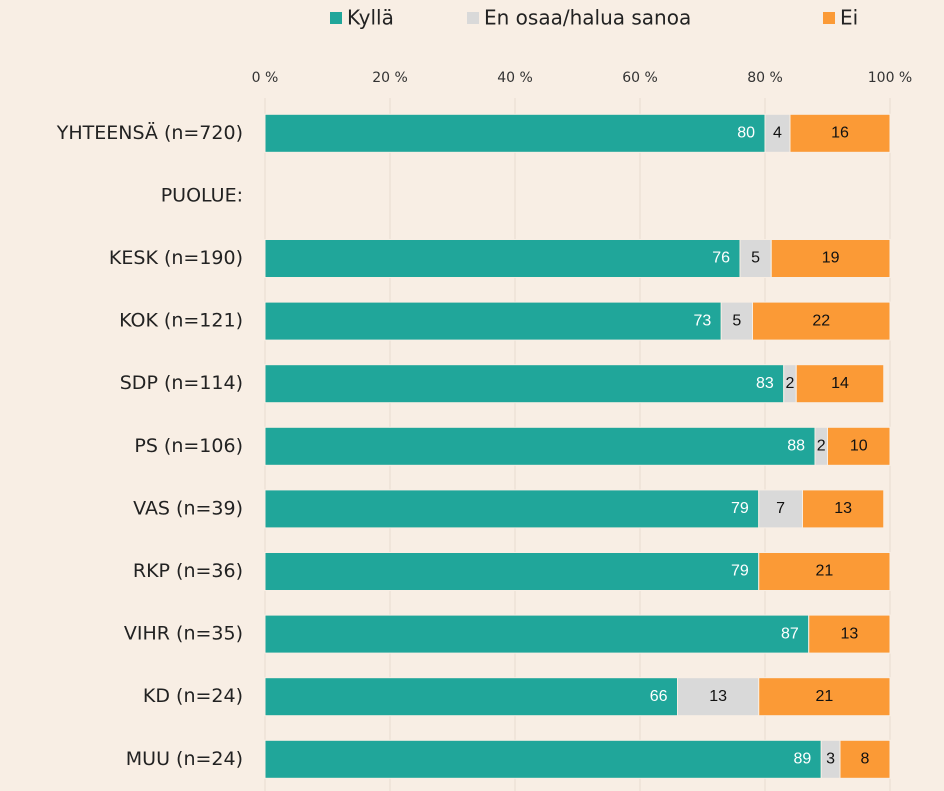 The image size is (944, 791). Describe the element at coordinates (830, 759) in the screenshot. I see `data-label: 3` at that location.